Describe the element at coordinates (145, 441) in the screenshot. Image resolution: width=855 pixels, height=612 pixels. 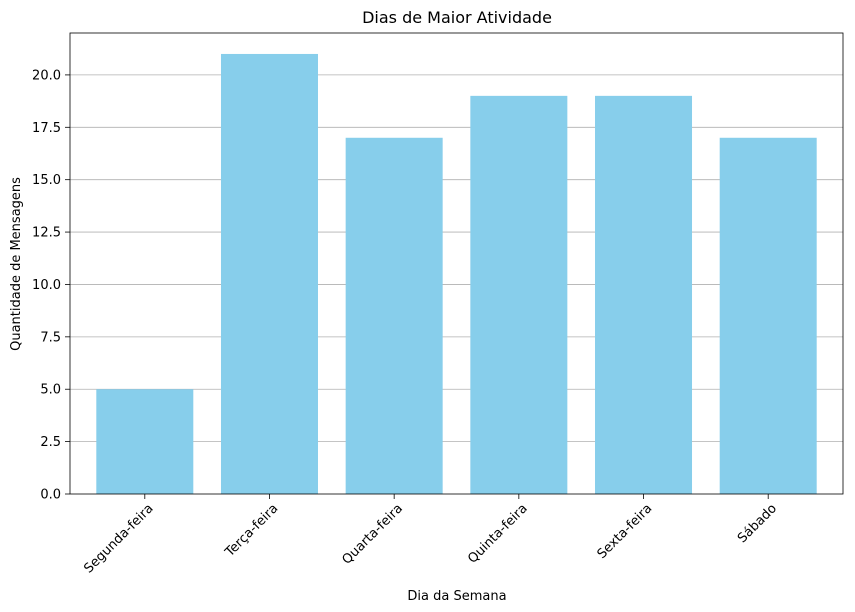
I see `bar-segunda-feira` at that location.